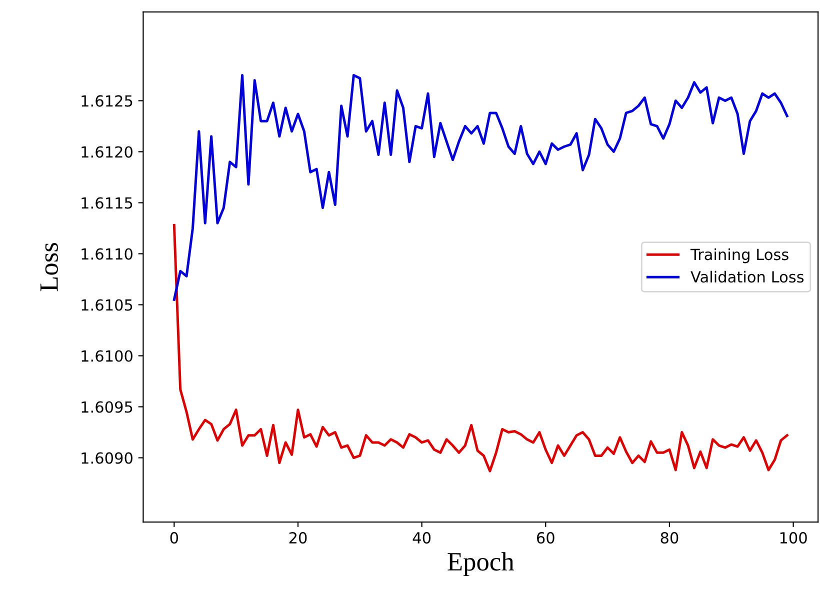 This screenshot has width=823, height=598. I want to click on y-tick-label: 1.6095, so click(107, 407).